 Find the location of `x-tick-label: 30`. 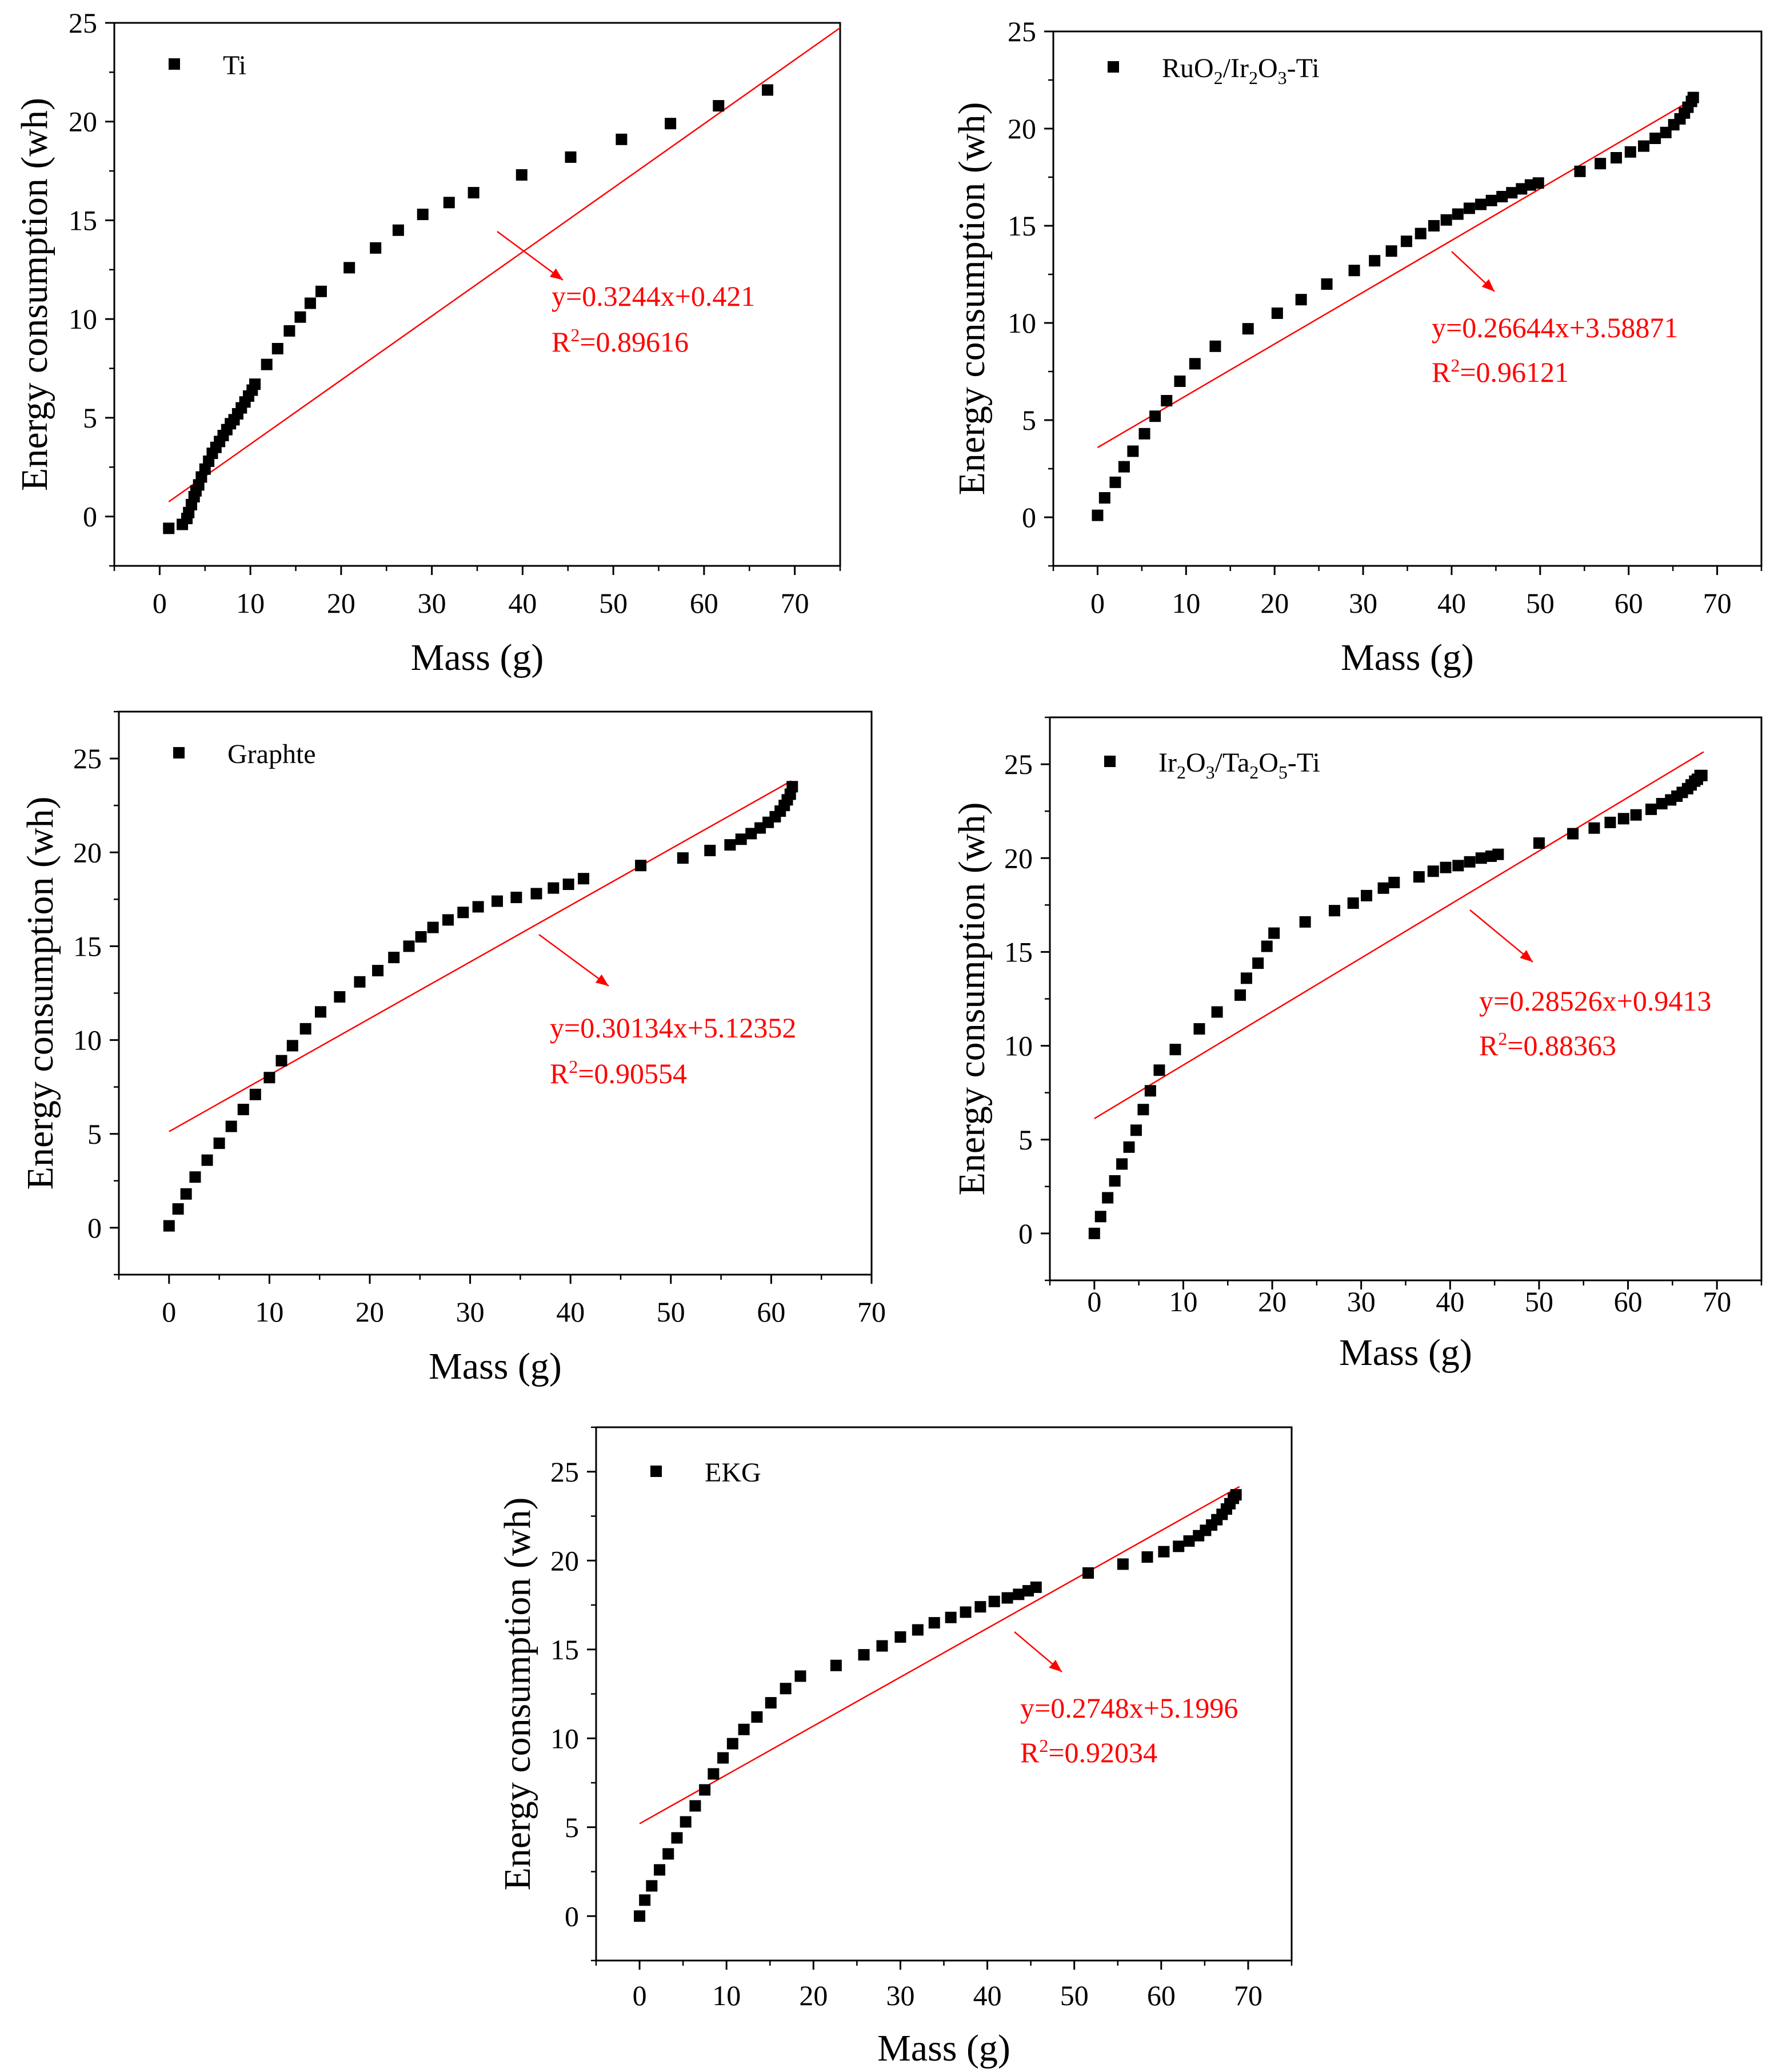

x-tick-label: 30 is located at coordinates (900, 1995).